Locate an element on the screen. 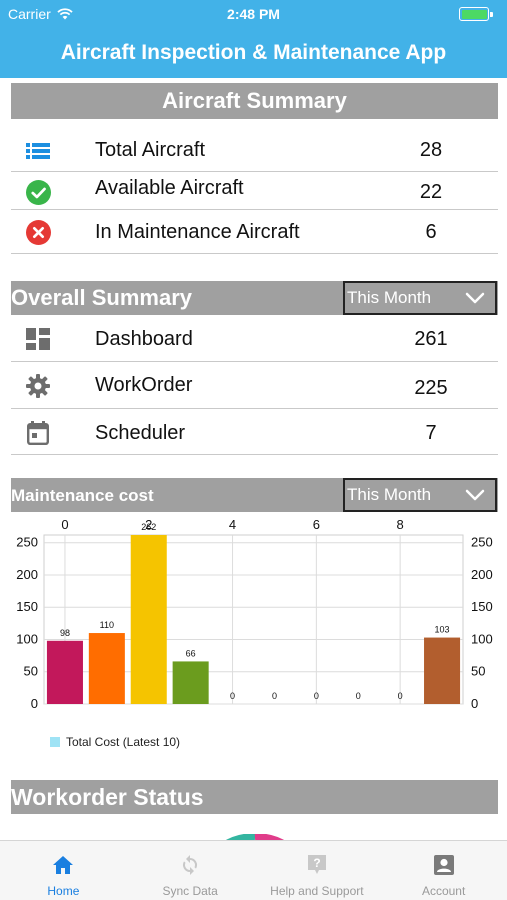  bar-value-label-1: 110 is located at coordinates (107, 625).